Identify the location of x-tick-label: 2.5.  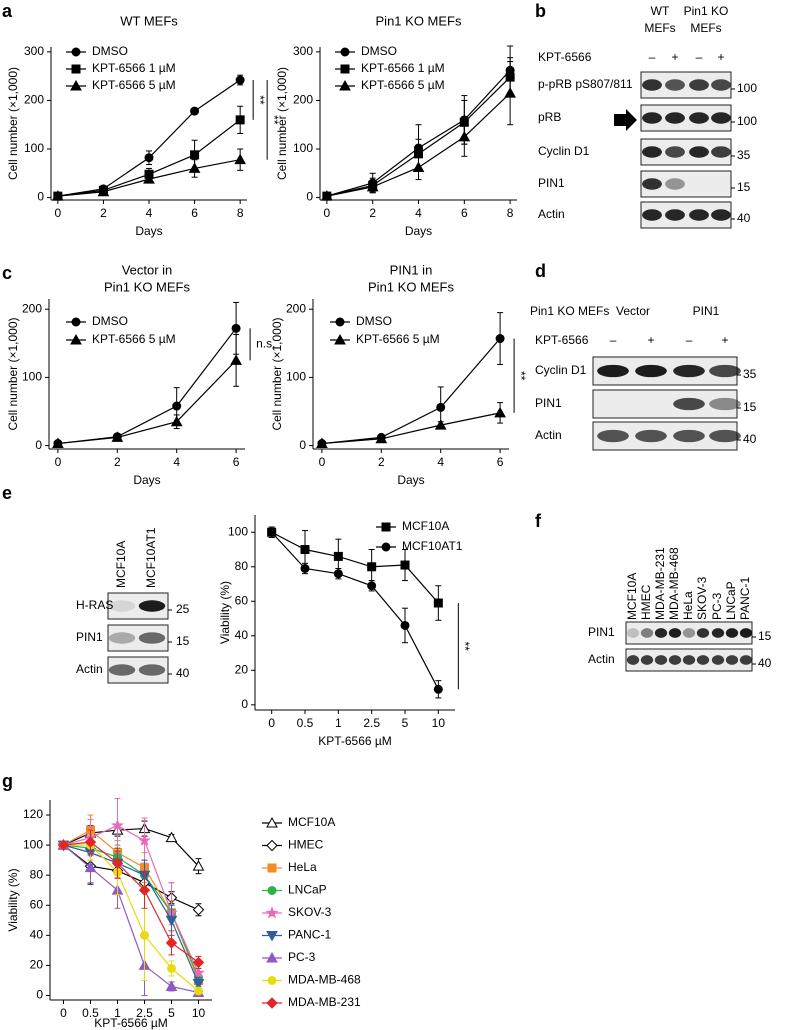
(144, 1013).